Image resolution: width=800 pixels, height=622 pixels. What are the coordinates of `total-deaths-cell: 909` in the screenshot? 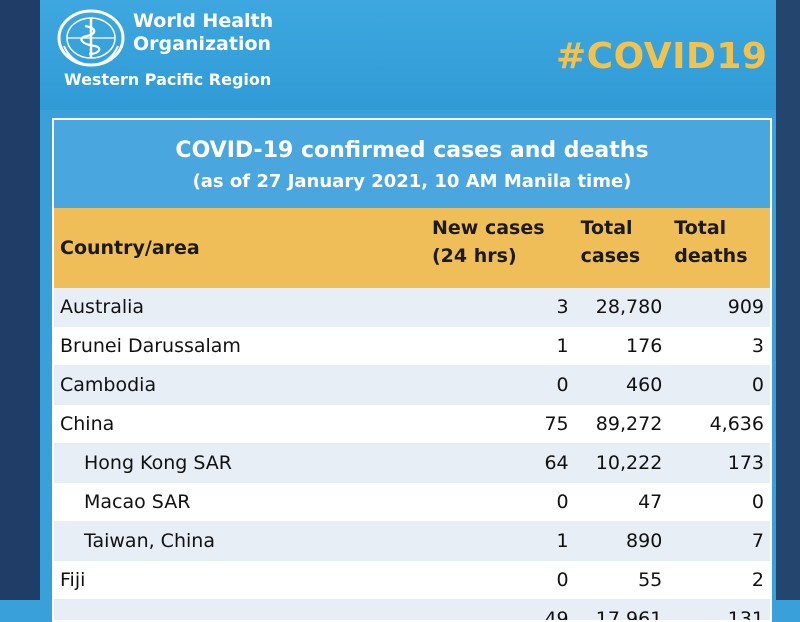 It's located at (719, 307).